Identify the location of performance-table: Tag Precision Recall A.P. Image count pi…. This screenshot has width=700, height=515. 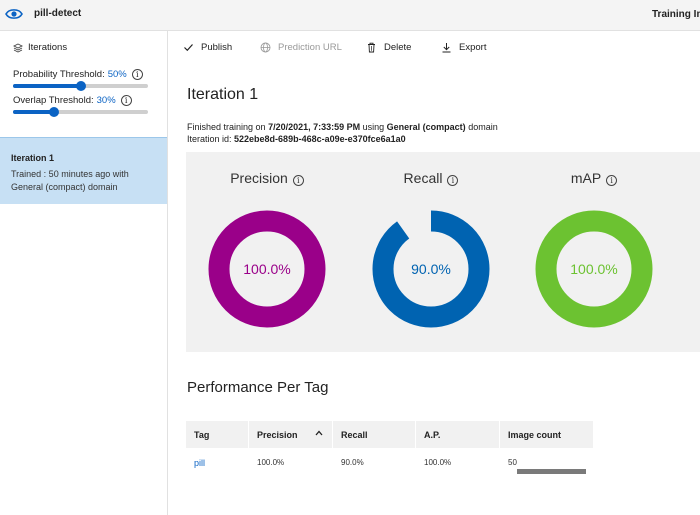
(390, 448).